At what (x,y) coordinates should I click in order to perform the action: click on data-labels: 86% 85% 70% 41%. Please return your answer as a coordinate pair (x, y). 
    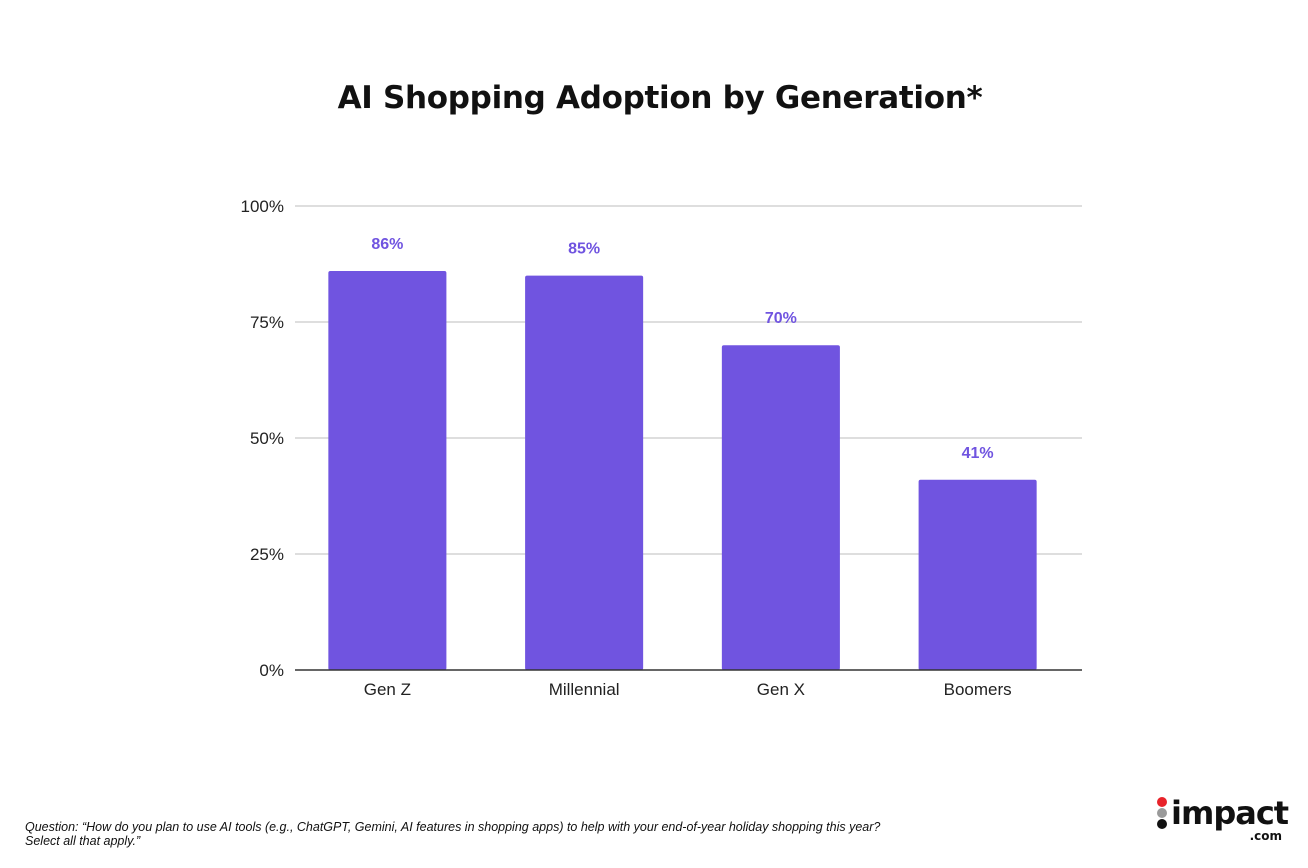
    Looking at the image, I should click on (682, 349).